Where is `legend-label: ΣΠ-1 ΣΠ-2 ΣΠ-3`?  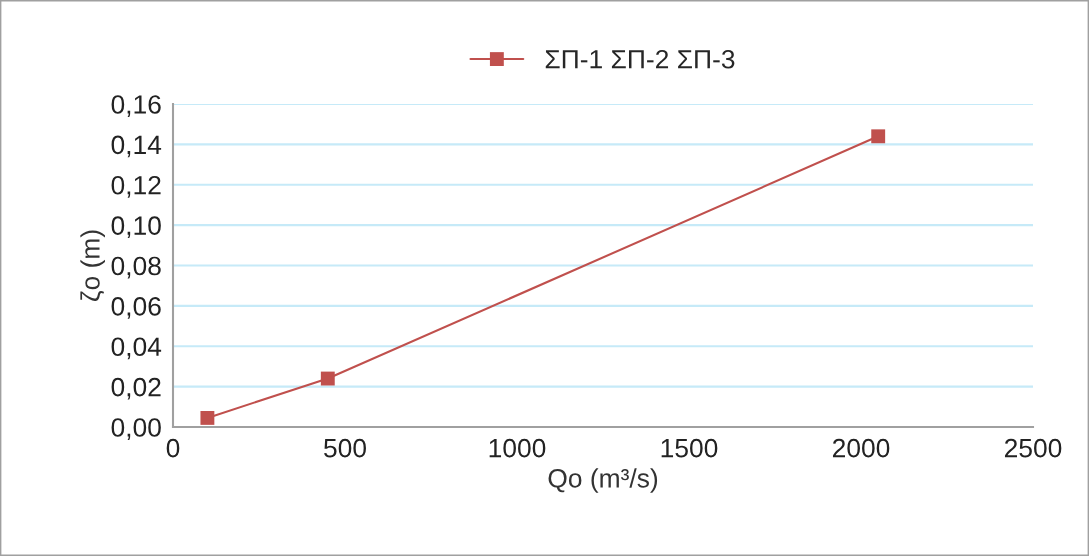 legend-label: ΣΠ-1 ΣΠ-2 ΣΠ-3 is located at coordinates (640, 59).